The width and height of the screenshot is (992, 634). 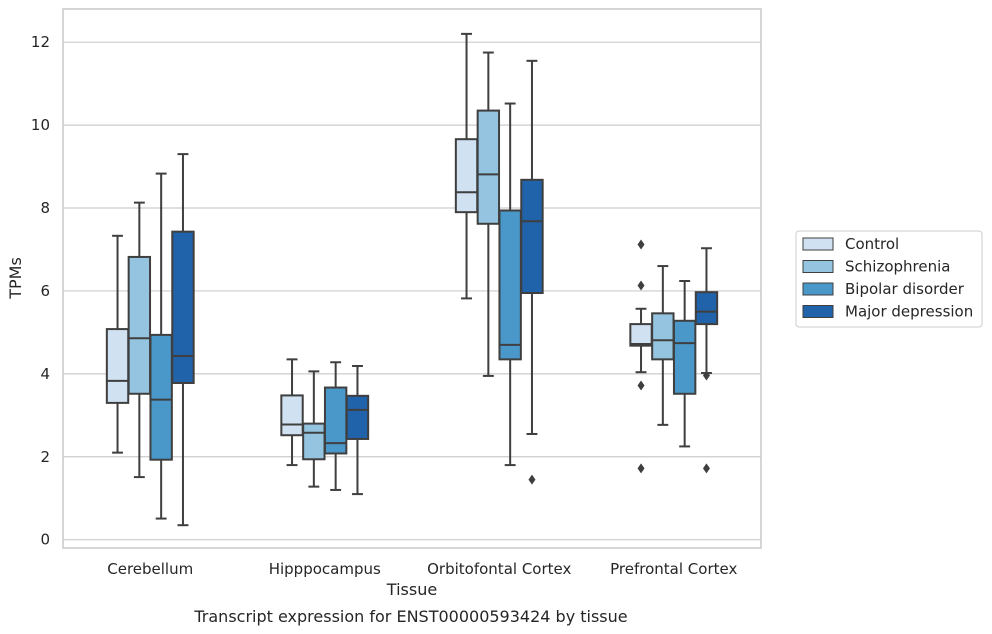 What do you see at coordinates (45, 208) in the screenshot?
I see `y-tick-label: 8` at bounding box center [45, 208].